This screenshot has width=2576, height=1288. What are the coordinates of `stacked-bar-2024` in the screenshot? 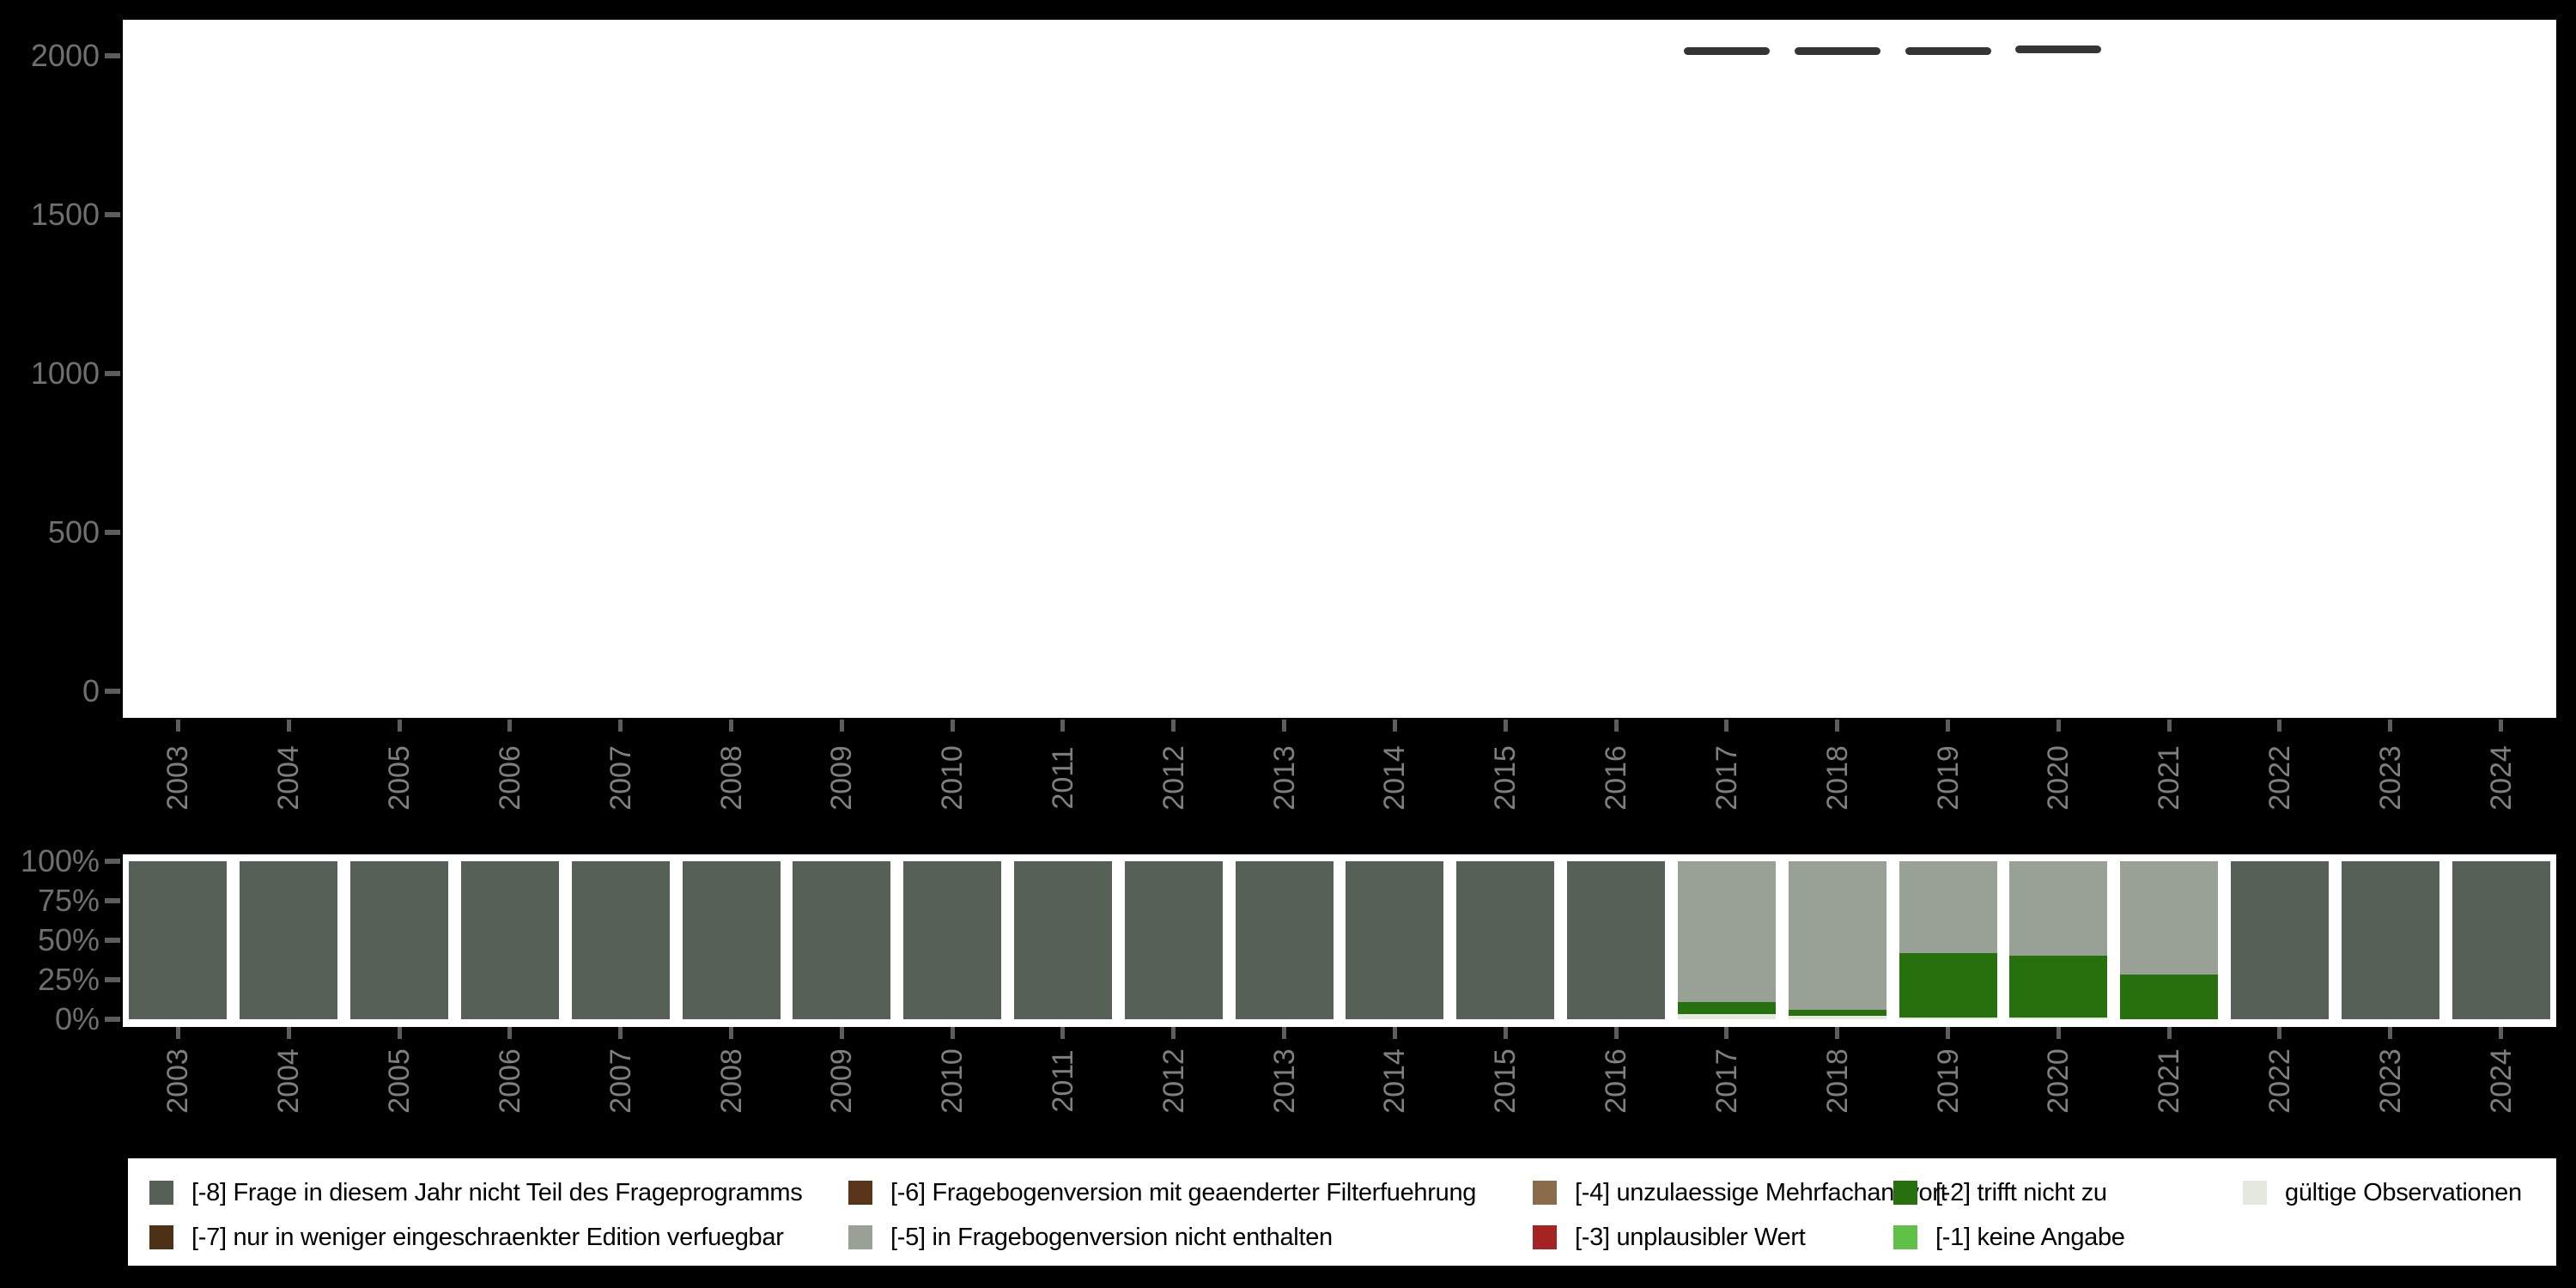 It's located at (2500, 940).